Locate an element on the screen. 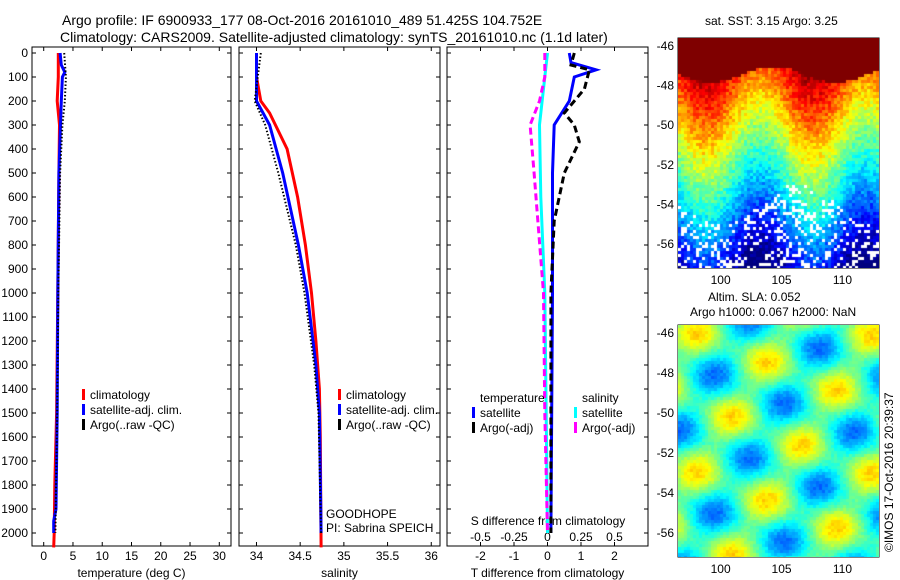 The height and width of the screenshot is (580, 900). x-tick-label: 20 is located at coordinates (161, 556).